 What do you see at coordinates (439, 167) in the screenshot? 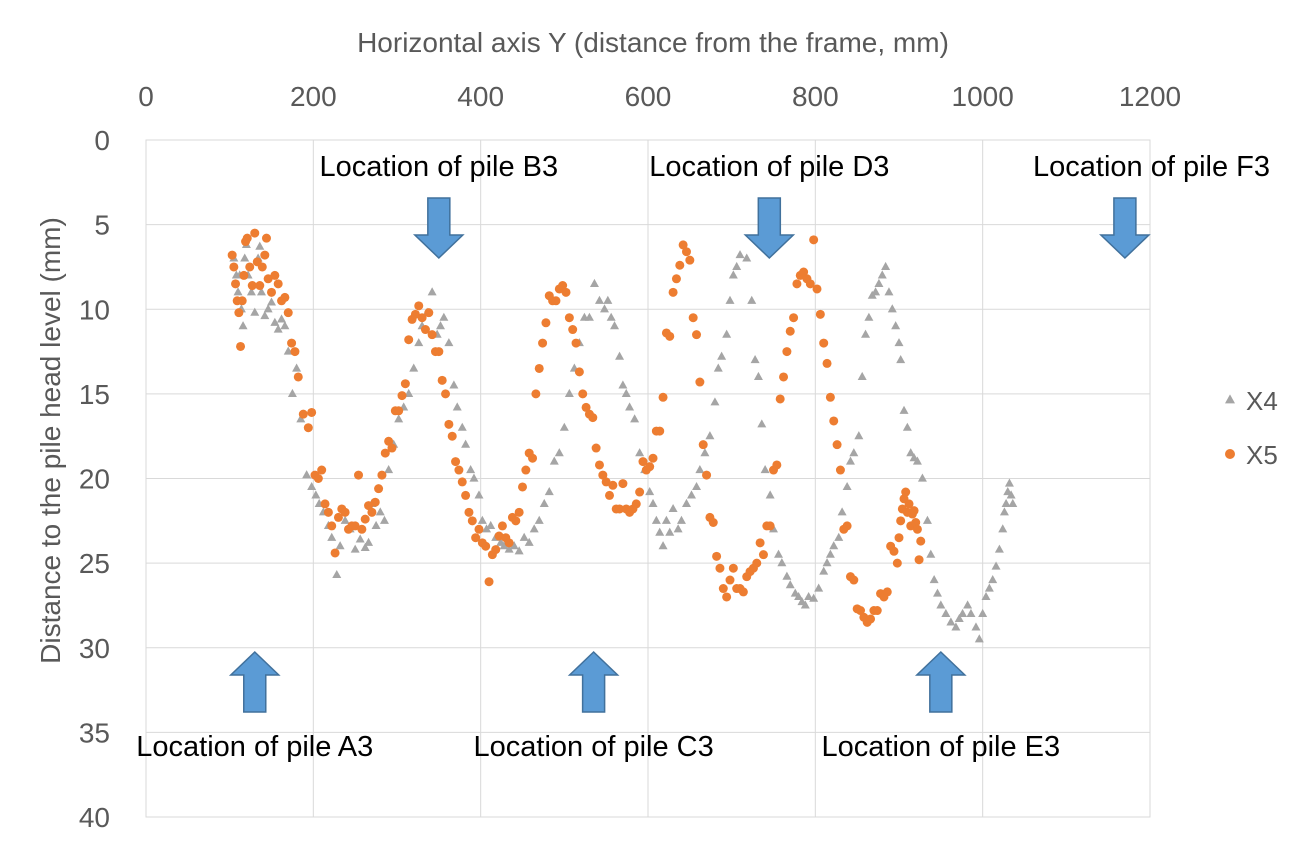
I see `annotation-label: Location of pile B3` at bounding box center [439, 167].